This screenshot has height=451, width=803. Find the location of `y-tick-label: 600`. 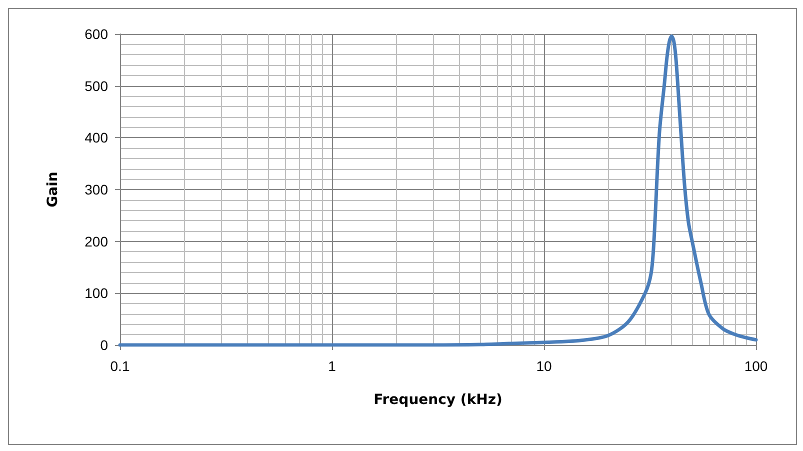

y-tick-label: 600 is located at coordinates (96, 34).